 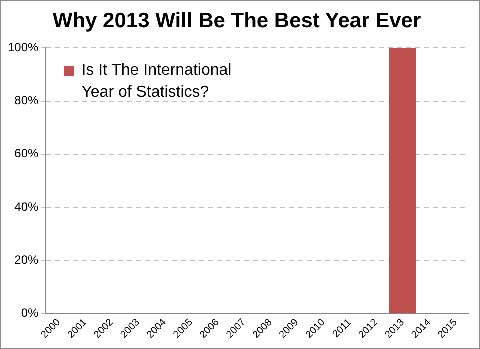 What do you see at coordinates (157, 82) in the screenshot?
I see `legend-label: Is It The International Year of Statistics?` at bounding box center [157, 82].